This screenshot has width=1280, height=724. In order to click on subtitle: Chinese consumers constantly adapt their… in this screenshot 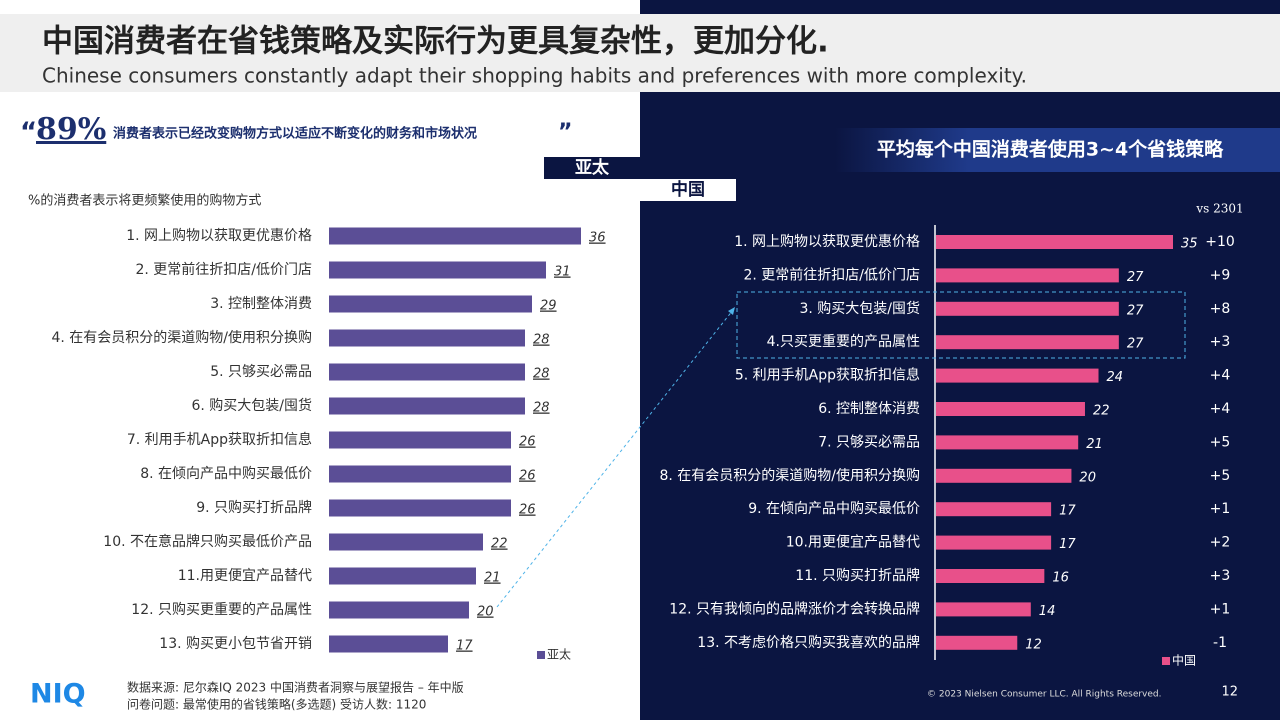, I will do `click(534, 76)`.